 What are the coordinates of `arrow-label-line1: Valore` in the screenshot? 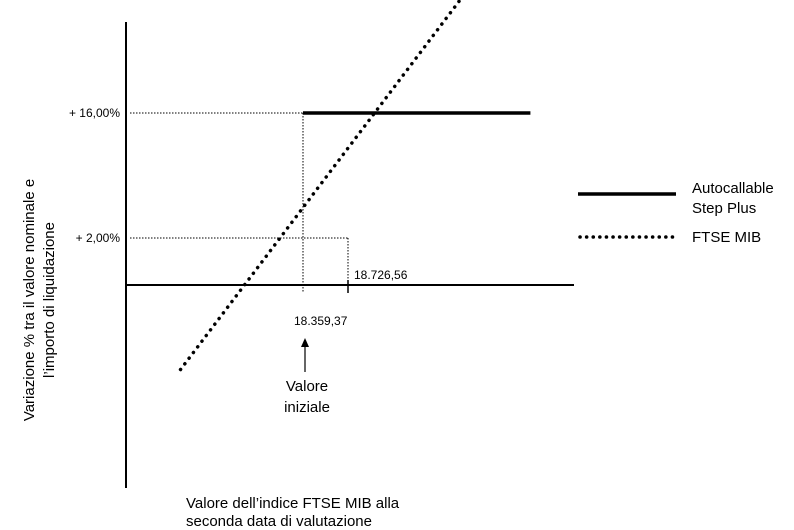 It's located at (307, 386).